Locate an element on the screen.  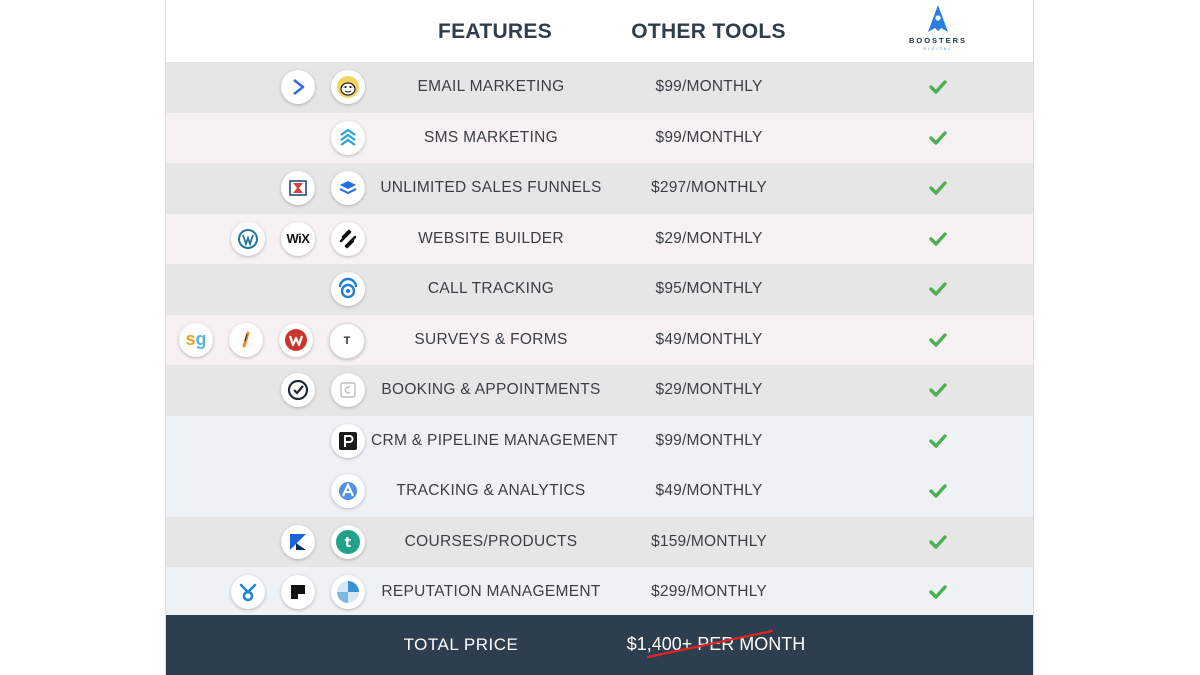
feature-name: CRM & PIPELINE MANAGEMENT is located at coordinates (494, 440).